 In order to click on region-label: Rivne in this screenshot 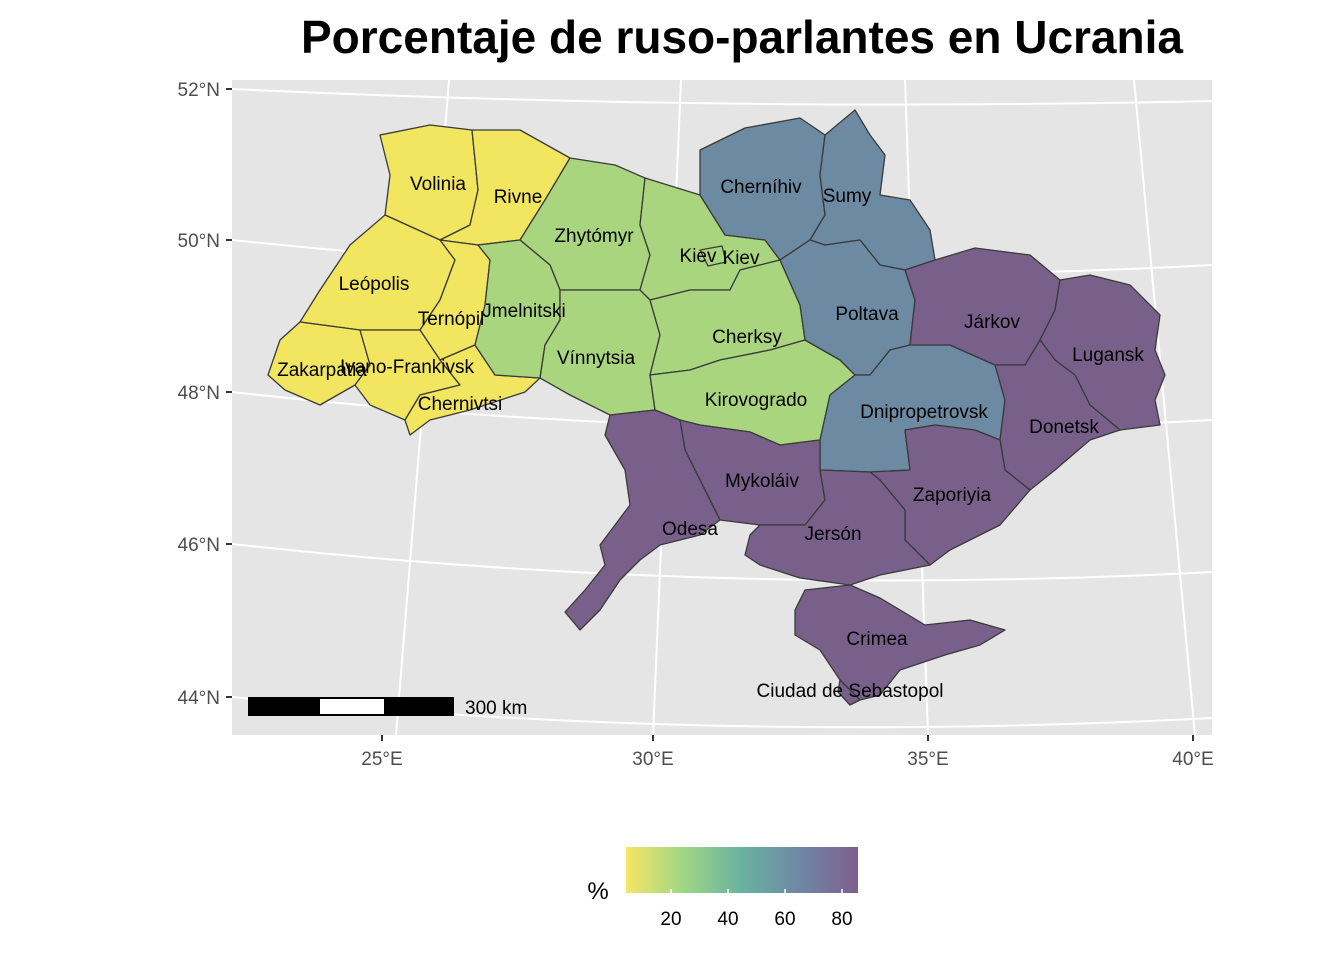, I will do `click(518, 197)`.